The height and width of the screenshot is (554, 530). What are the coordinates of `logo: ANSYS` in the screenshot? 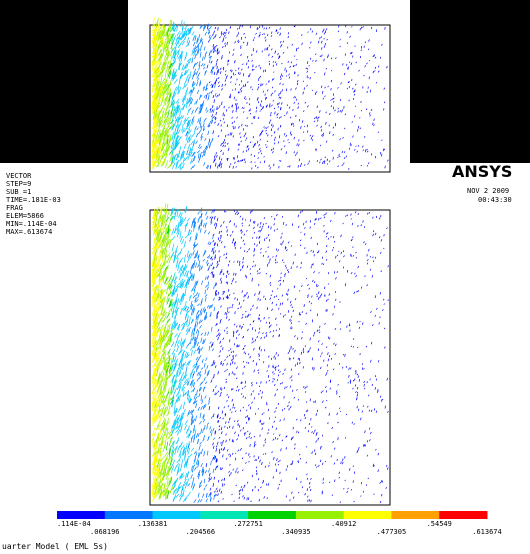 It's located at (482, 171).